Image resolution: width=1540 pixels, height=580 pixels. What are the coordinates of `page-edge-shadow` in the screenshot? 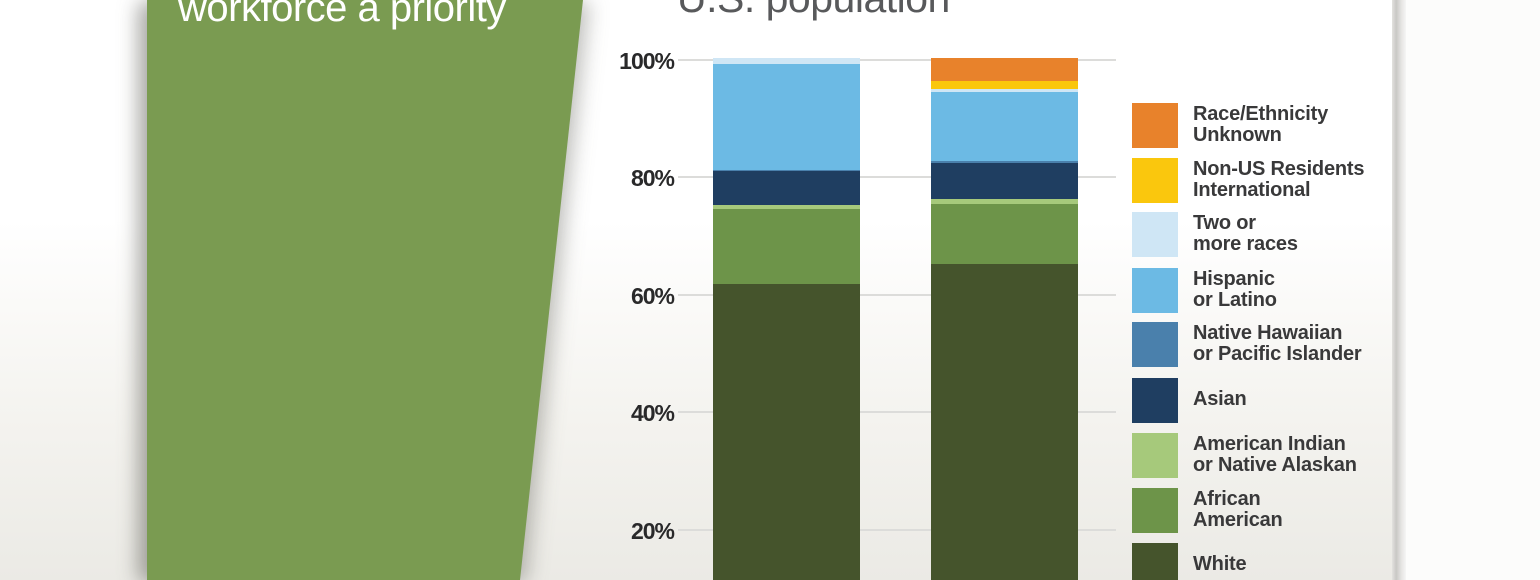 It's located at (1399, 290).